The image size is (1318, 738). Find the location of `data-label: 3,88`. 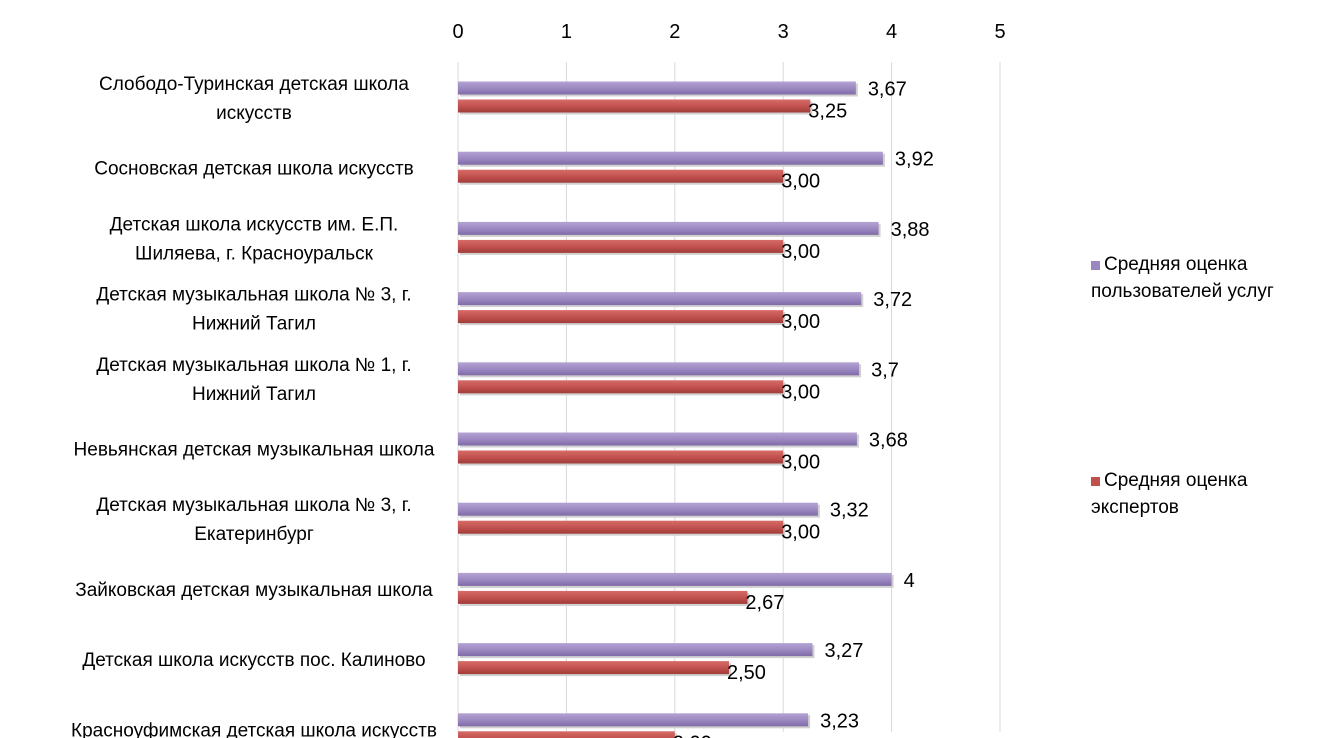

data-label: 3,88 is located at coordinates (910, 230).